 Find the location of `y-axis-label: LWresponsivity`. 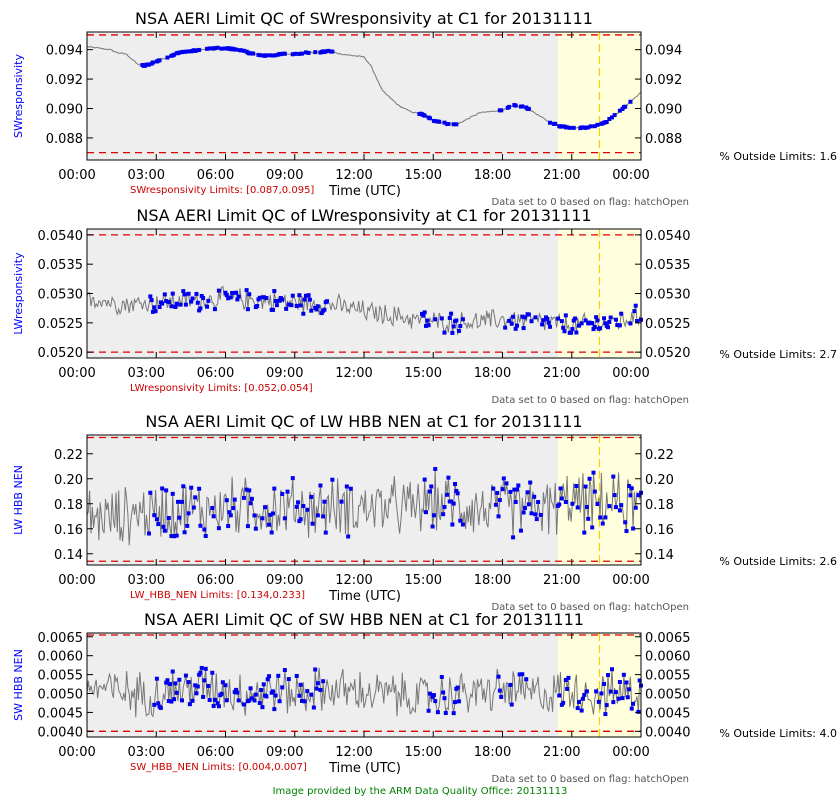

y-axis-label: LWresponsivity is located at coordinates (18, 293).